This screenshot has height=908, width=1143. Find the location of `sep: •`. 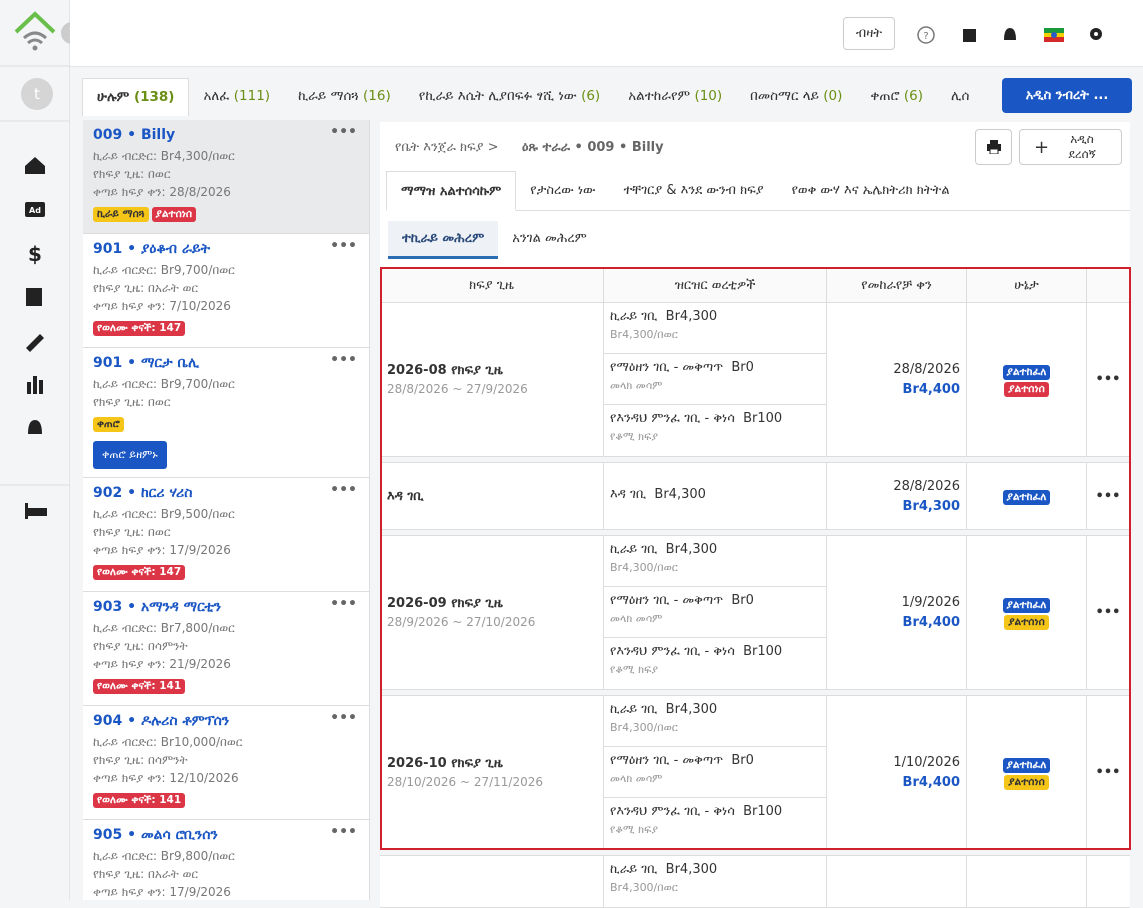

sep: • is located at coordinates (131, 363).